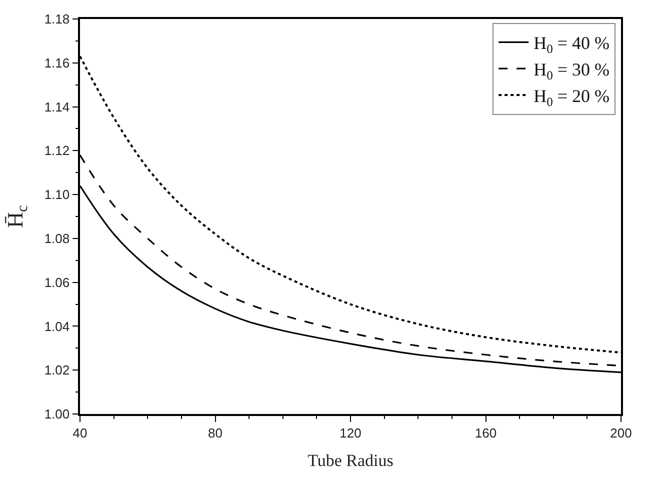 This screenshot has width=649, height=479. Describe the element at coordinates (215, 432) in the screenshot. I see `x-tick-label: 80` at that location.